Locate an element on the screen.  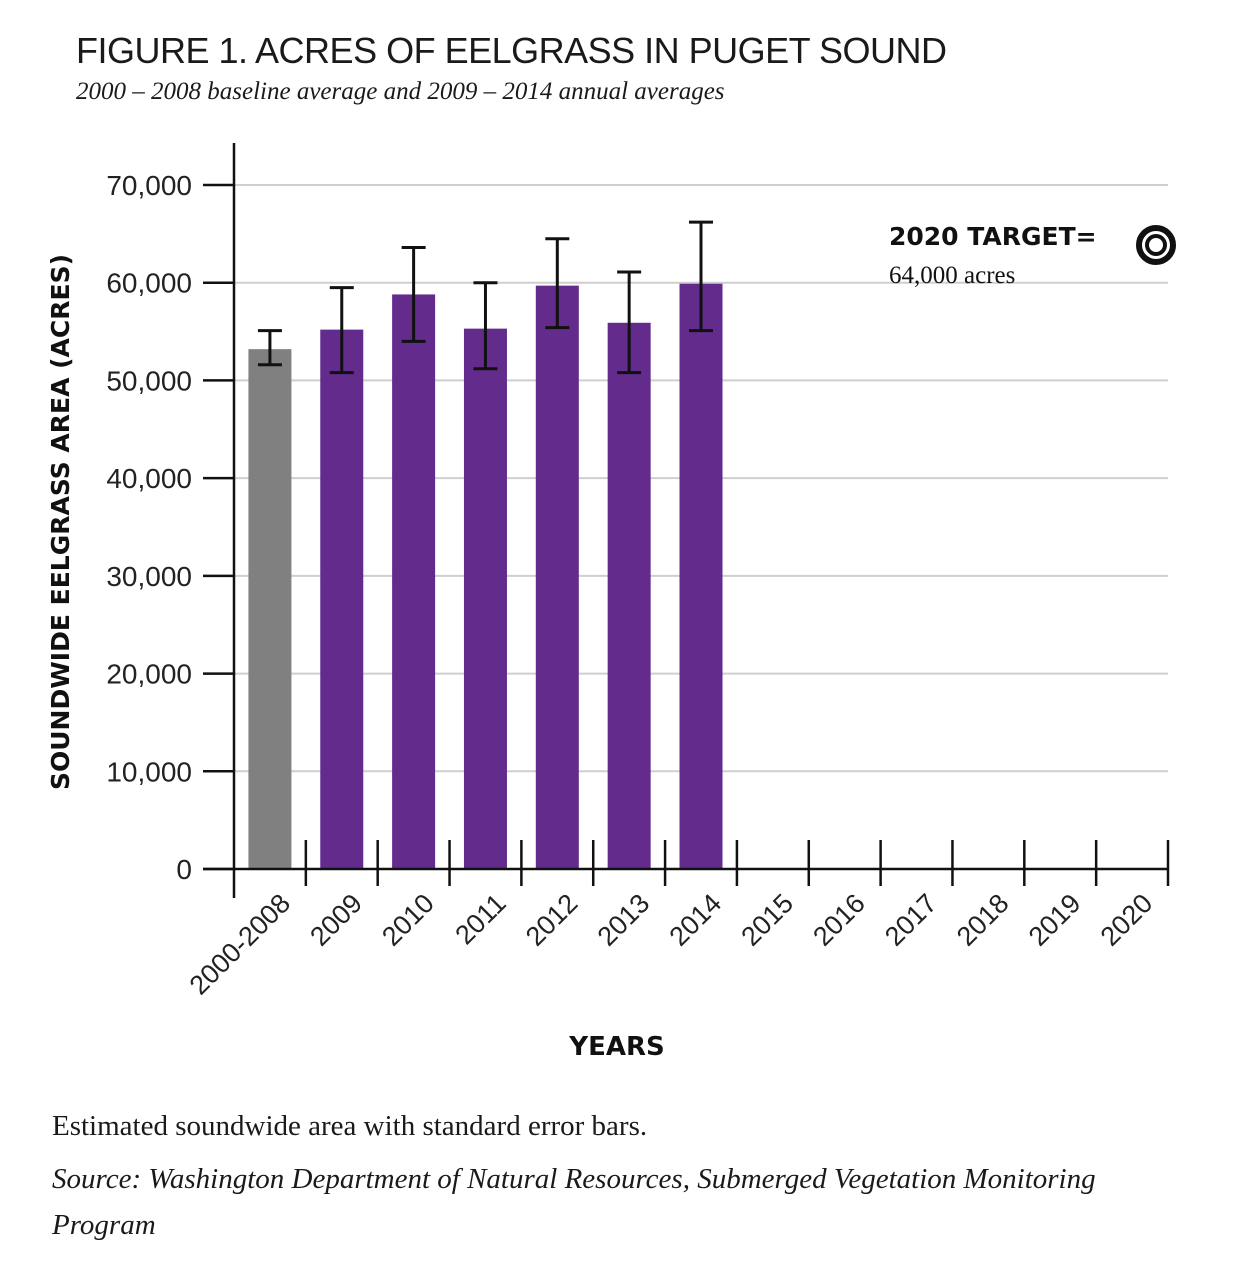
bar-2013 is located at coordinates (629, 596).